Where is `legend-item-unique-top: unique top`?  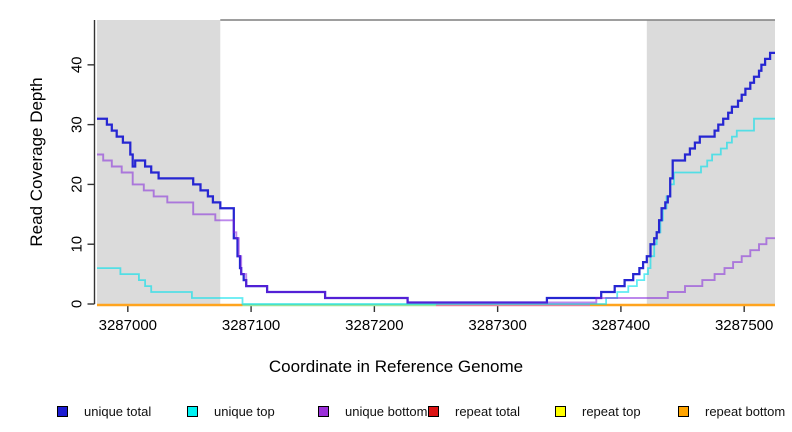 legend-item-unique-top: unique top is located at coordinates (231, 411).